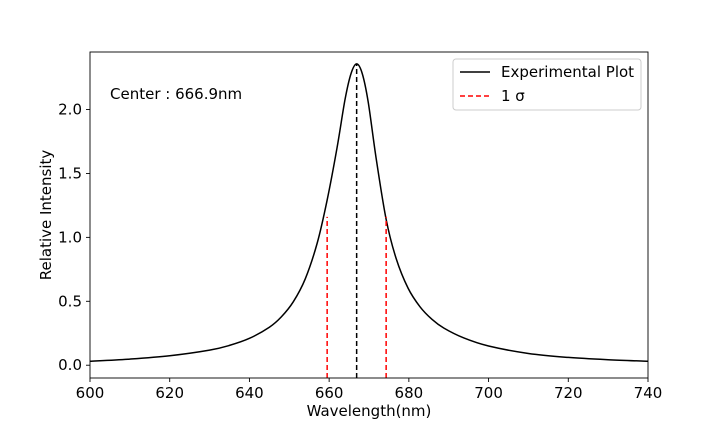 This screenshot has height=432, width=720. I want to click on legend: Experimental Plot 1 σ, so click(547, 84).